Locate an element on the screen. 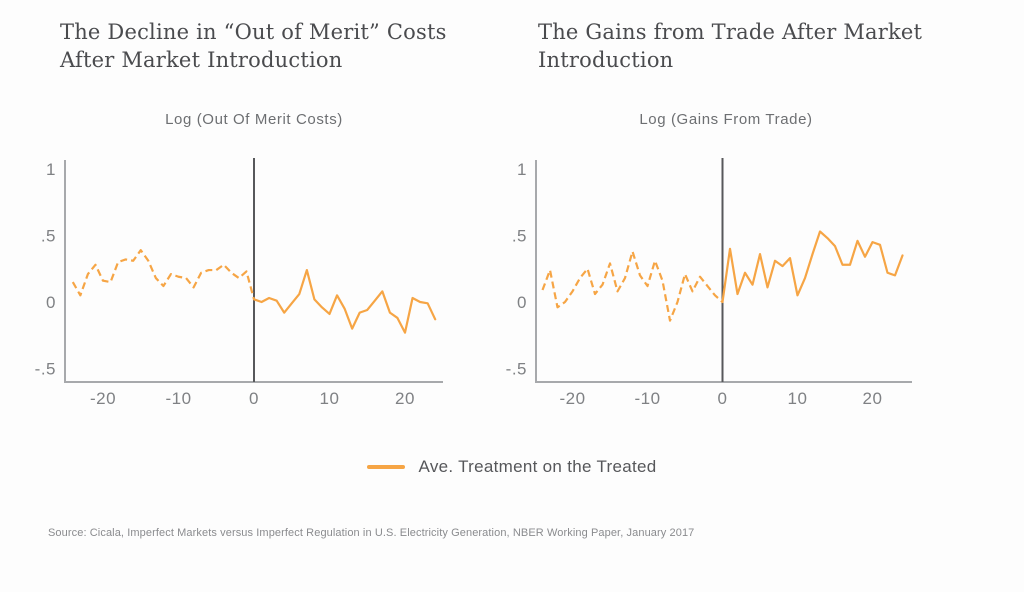 This screenshot has height=592, width=1024. left-chart-x-tick-label: 20 is located at coordinates (405, 398).